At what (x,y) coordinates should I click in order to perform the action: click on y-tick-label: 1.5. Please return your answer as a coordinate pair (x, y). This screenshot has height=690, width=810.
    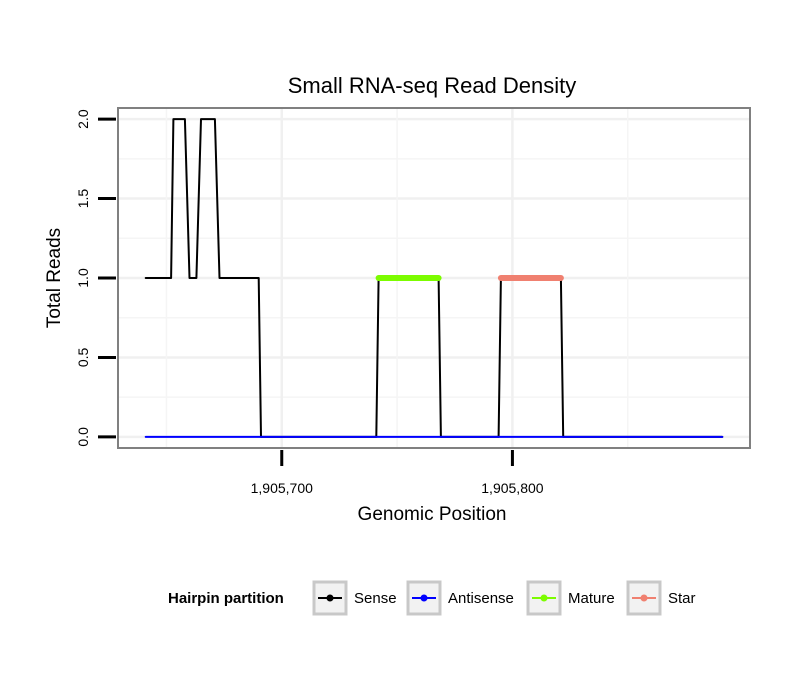
    Looking at the image, I should click on (83, 199).